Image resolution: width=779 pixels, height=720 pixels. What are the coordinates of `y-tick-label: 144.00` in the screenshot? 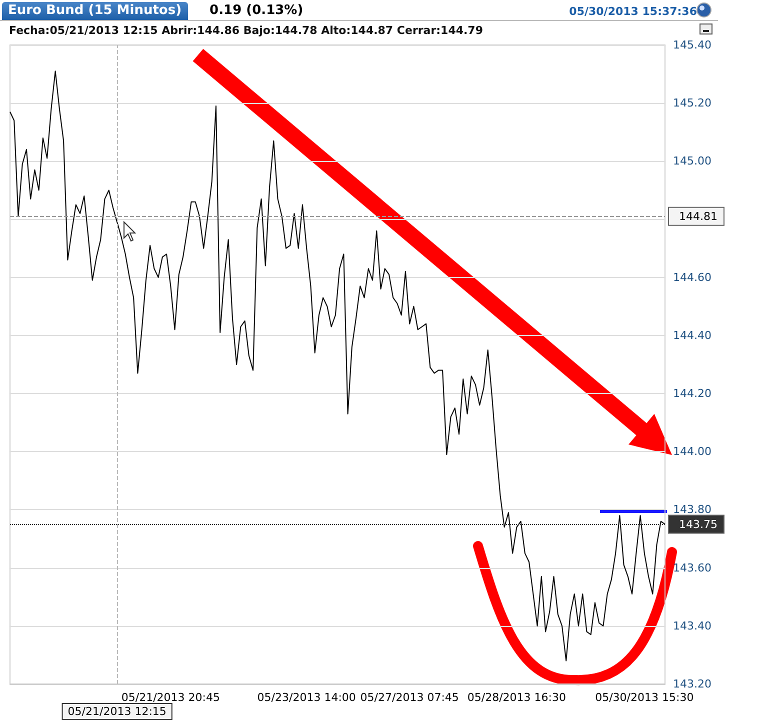 It's located at (692, 451).